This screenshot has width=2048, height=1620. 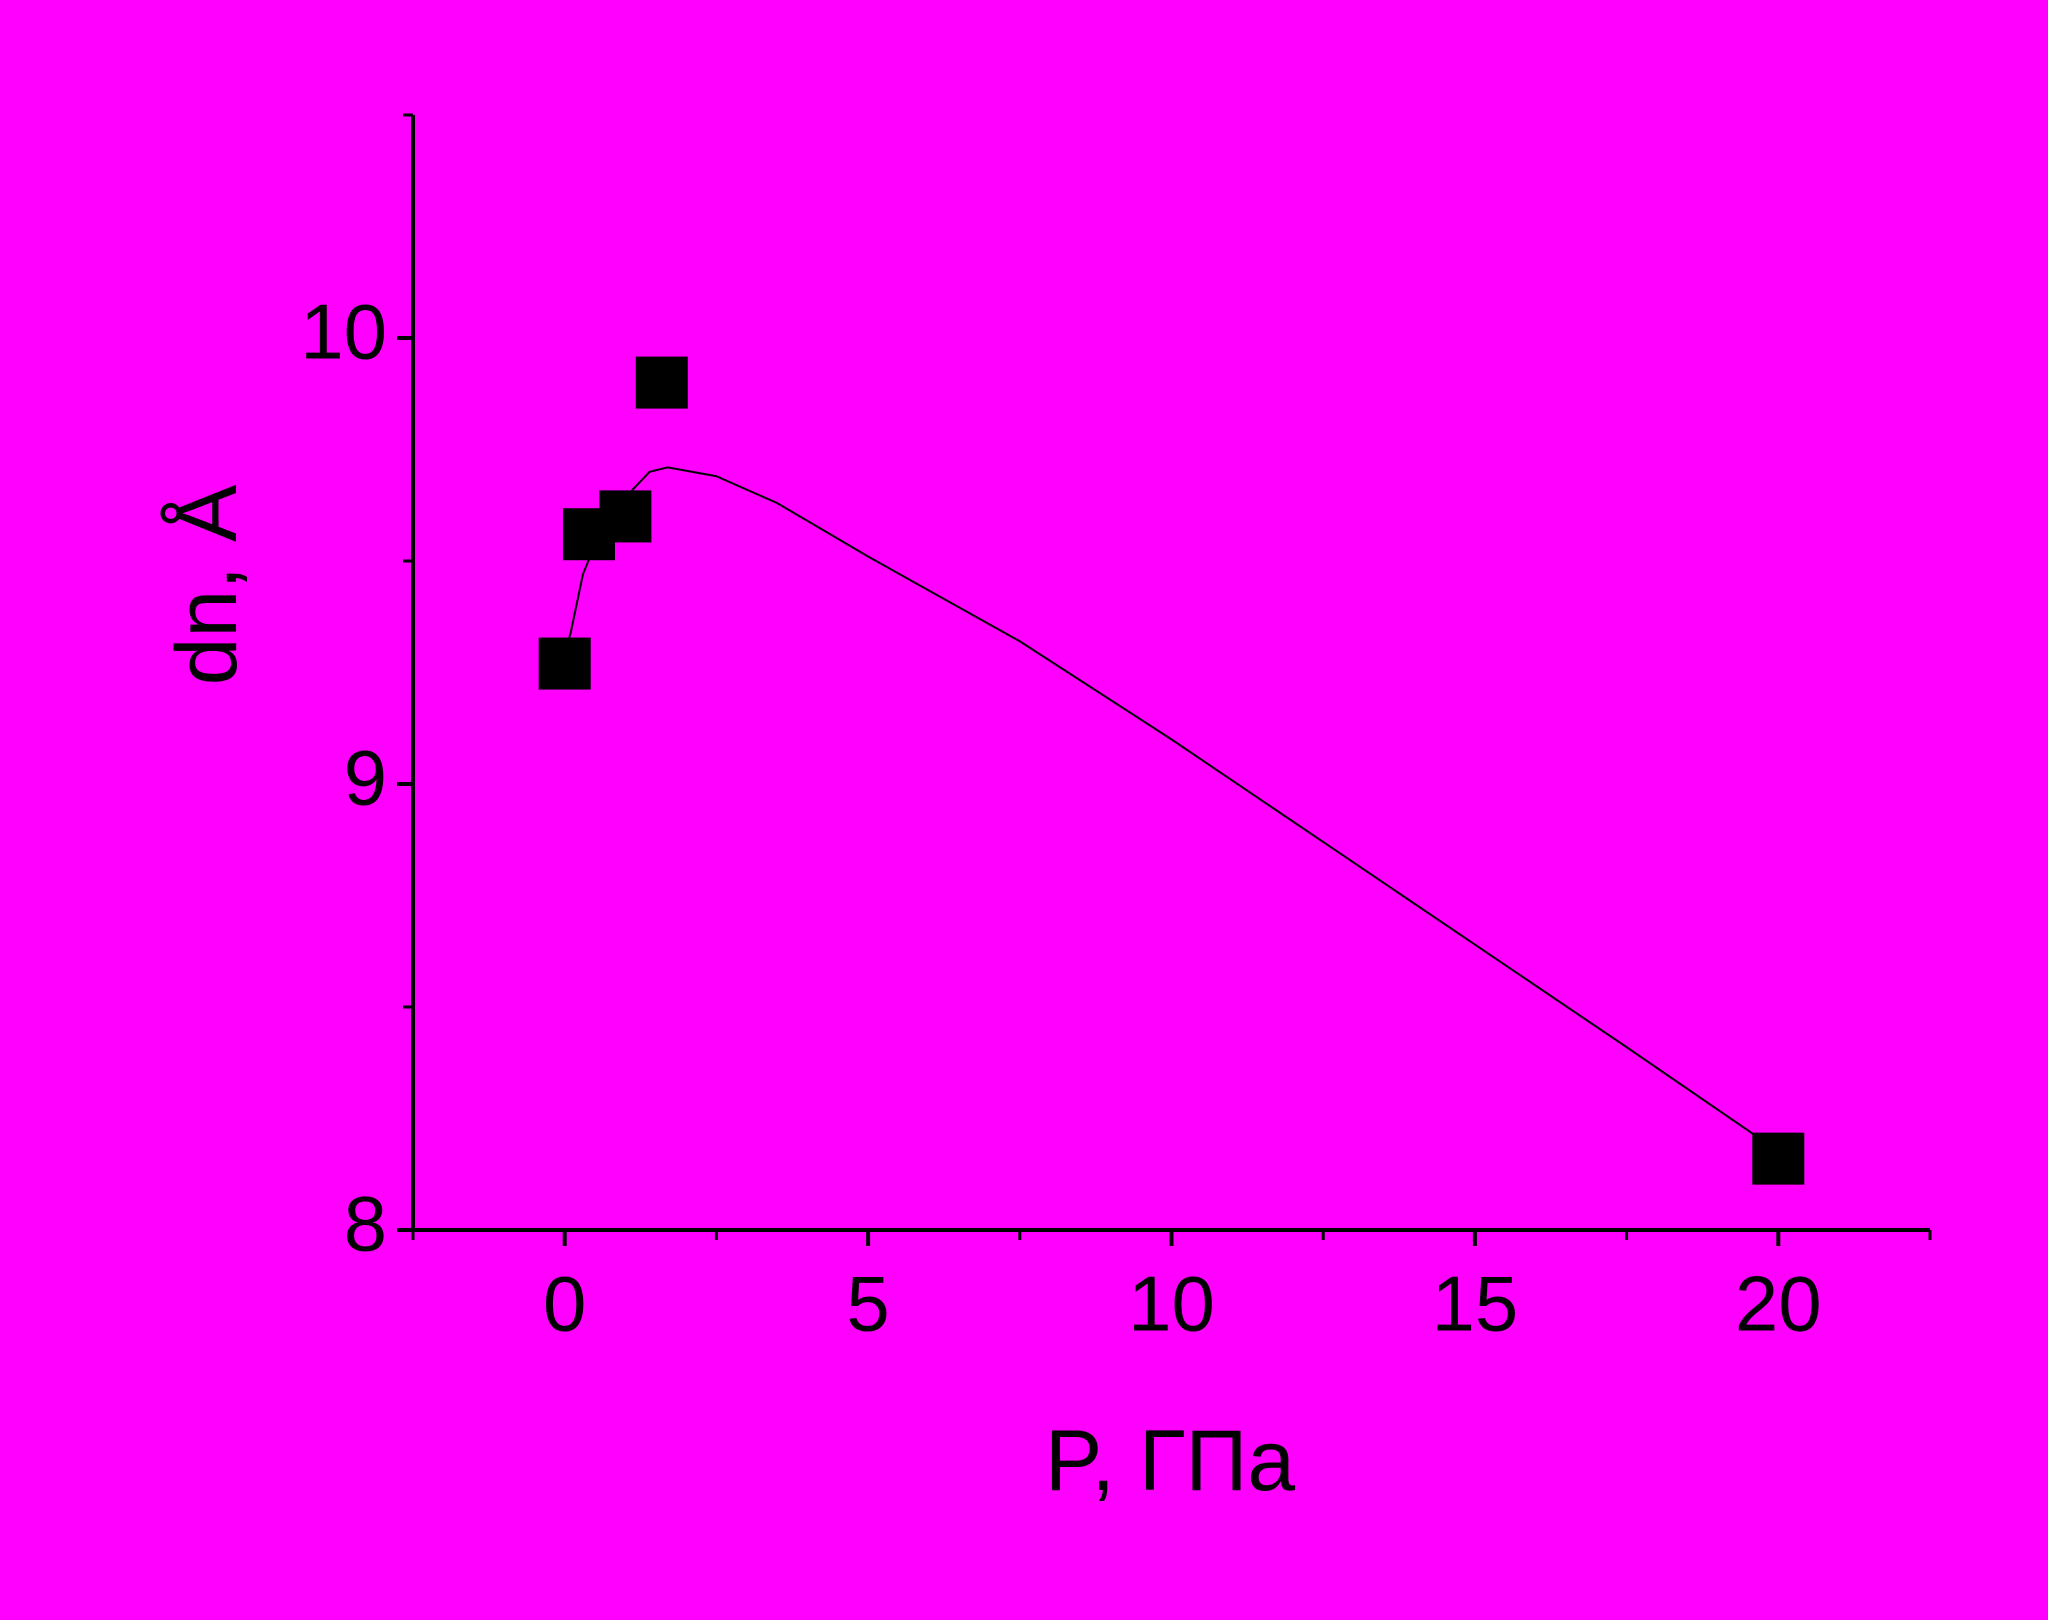 I want to click on x-tick-label: 15, so click(x=1475, y=1304).